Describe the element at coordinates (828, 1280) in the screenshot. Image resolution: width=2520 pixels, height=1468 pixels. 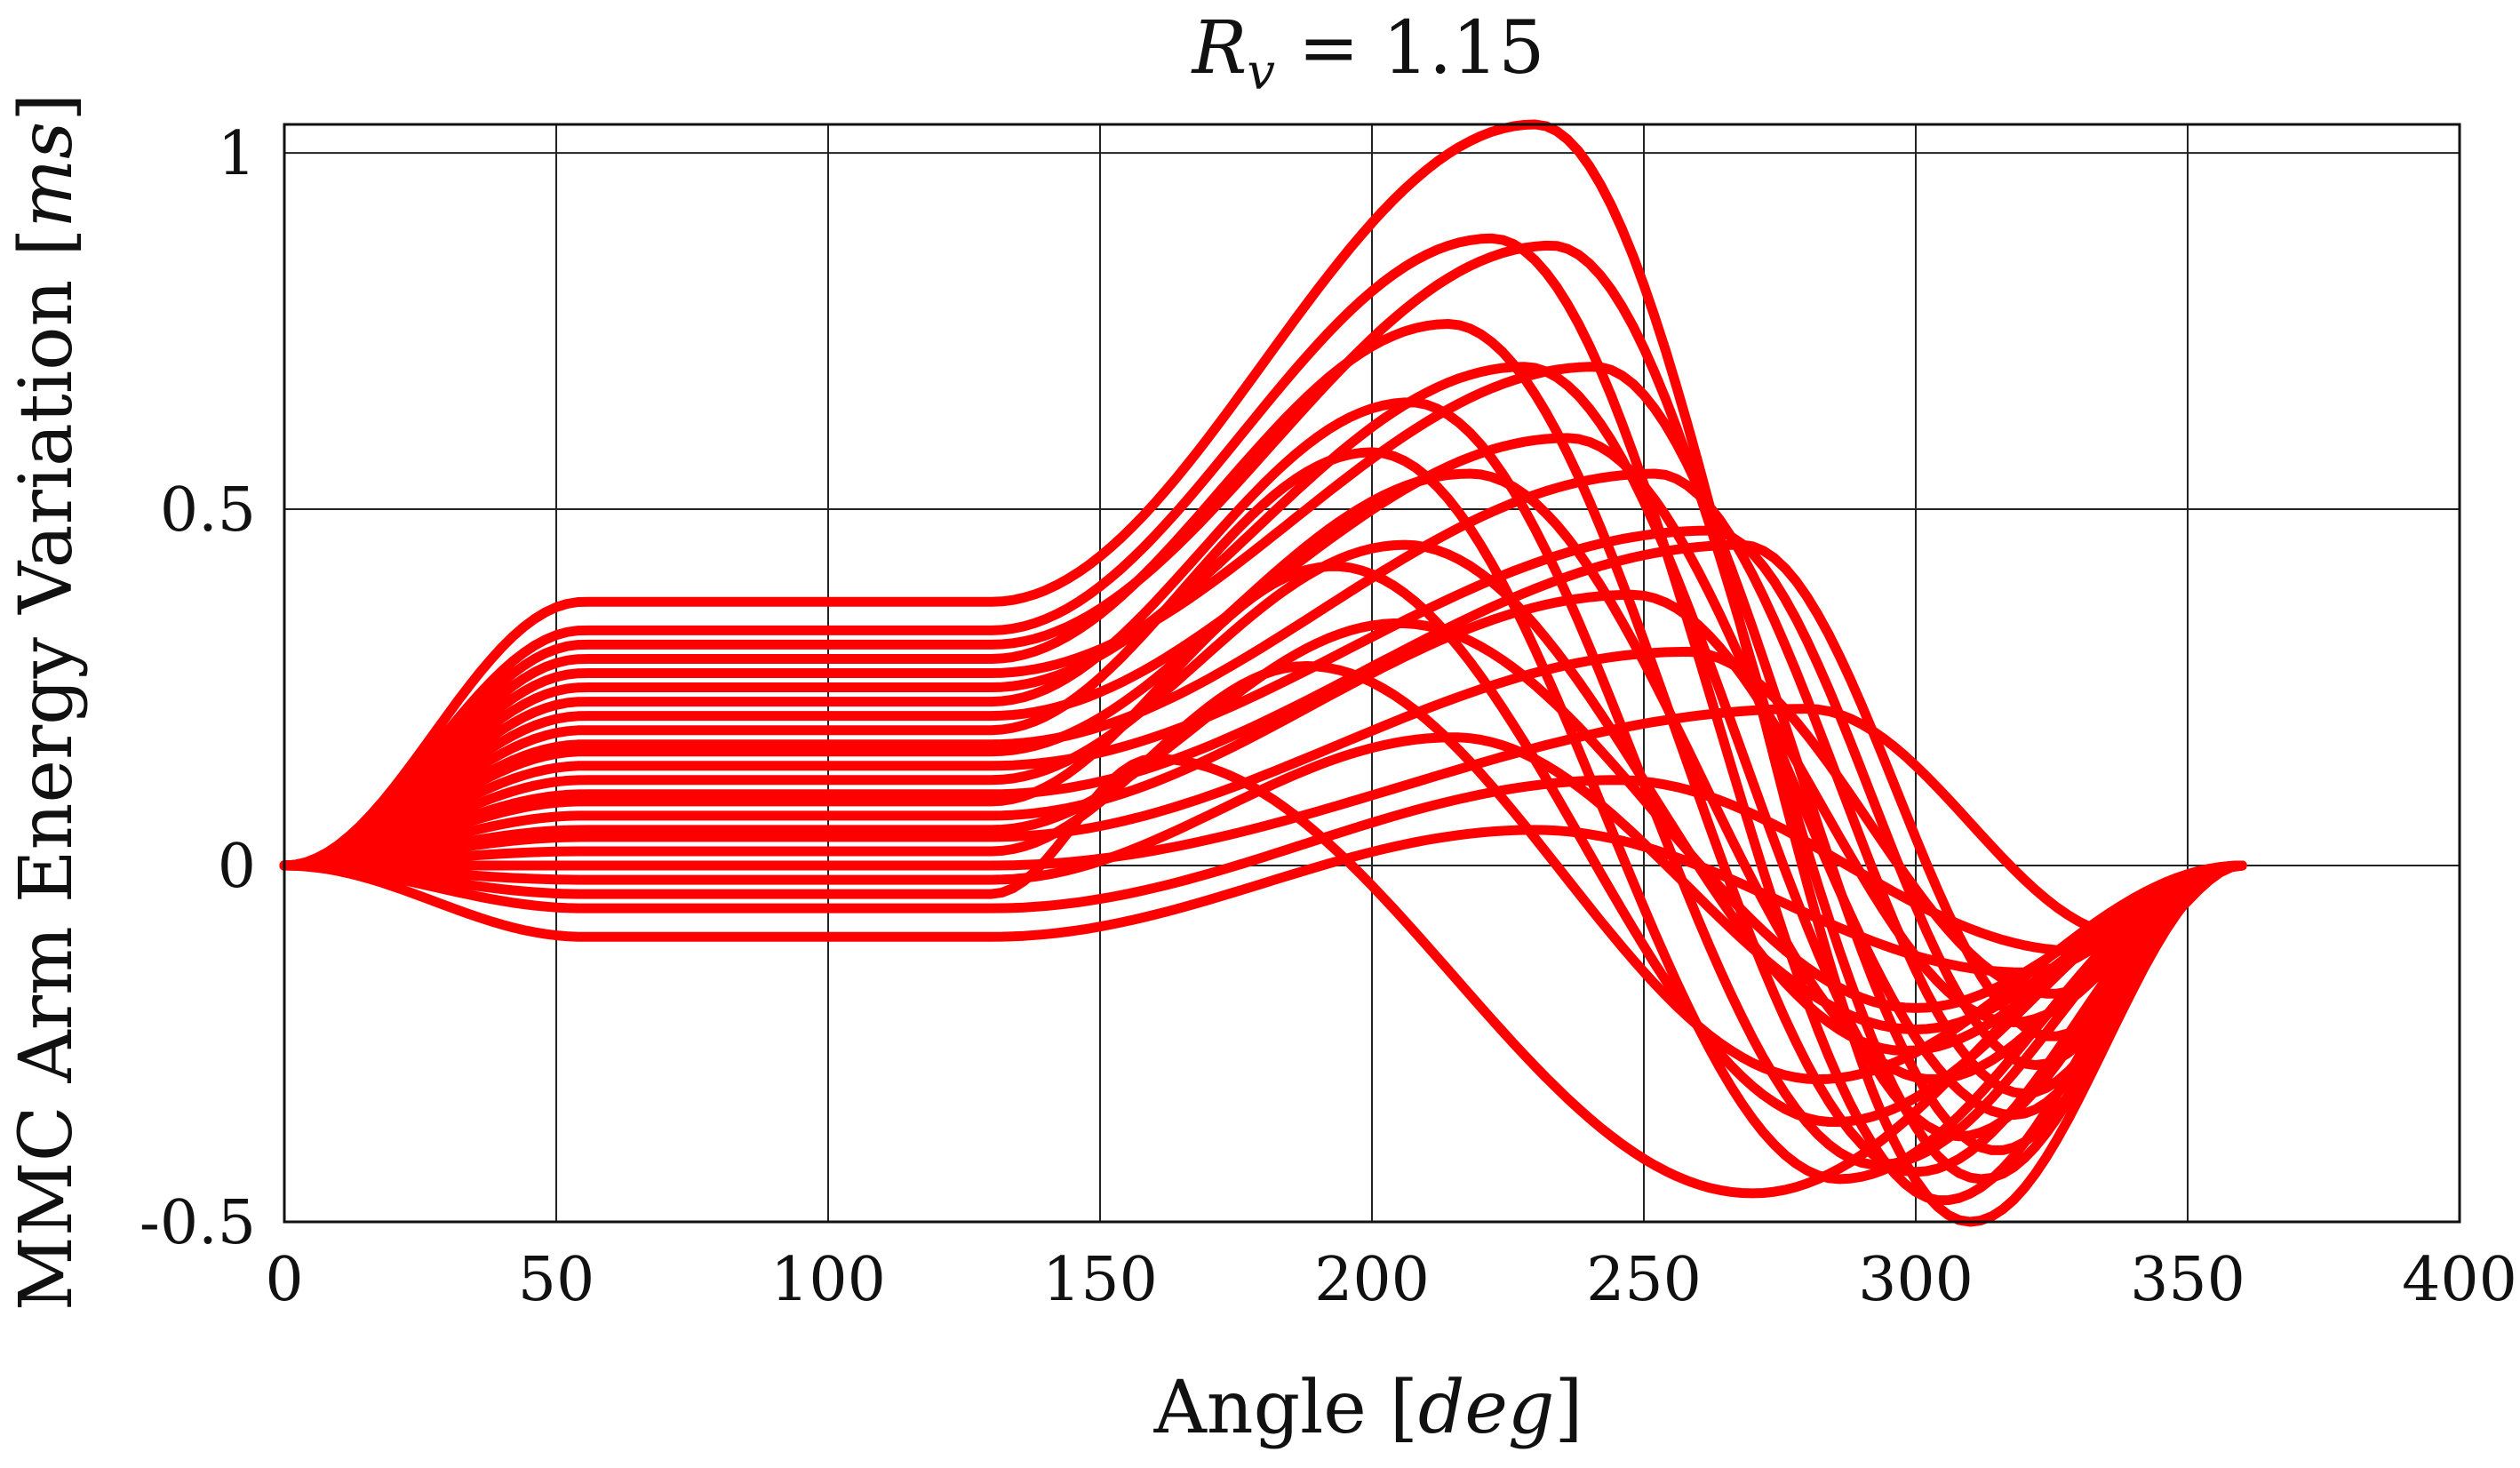
I see `x-tick-label: 100` at that location.